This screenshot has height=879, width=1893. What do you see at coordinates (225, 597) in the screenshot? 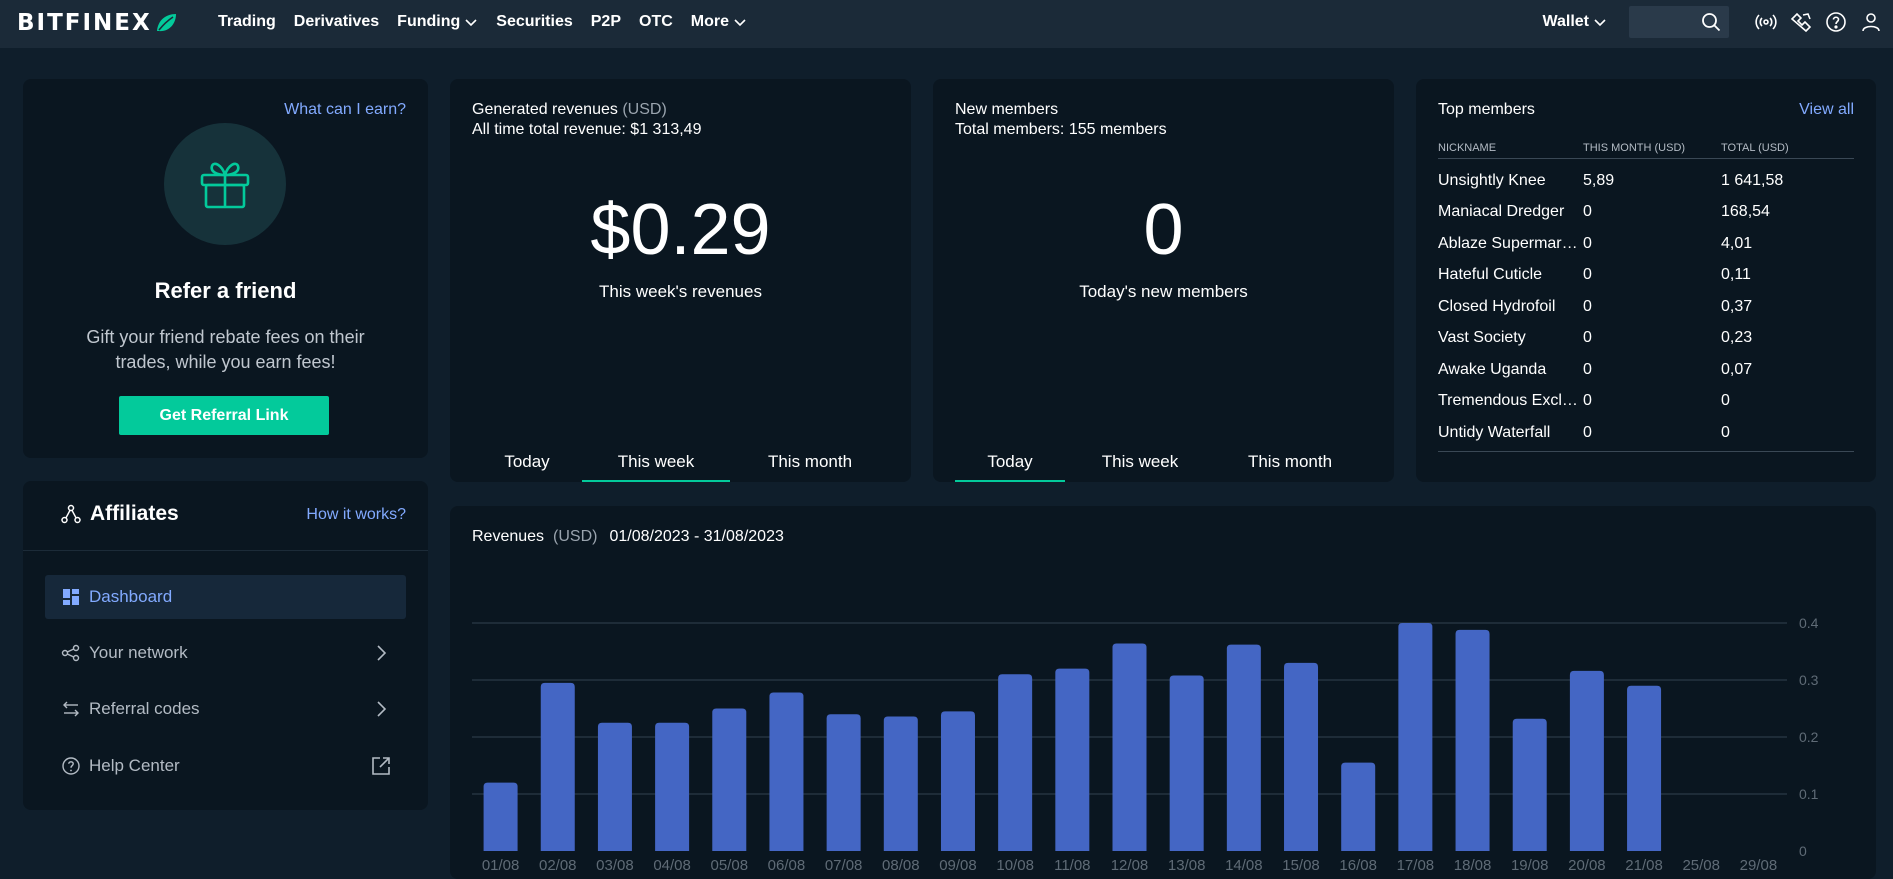
I see `menu-item-dashboard: Dashboard` at bounding box center [225, 597].